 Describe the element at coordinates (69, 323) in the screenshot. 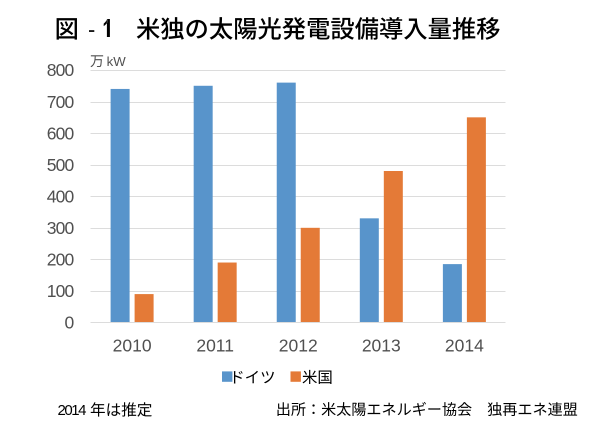

I see `svg-text: 0` at that location.